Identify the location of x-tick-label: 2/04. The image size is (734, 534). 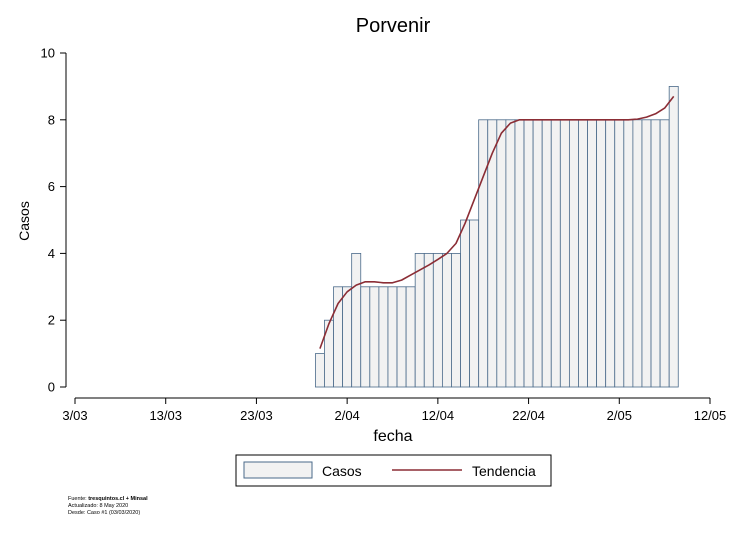
(346, 415).